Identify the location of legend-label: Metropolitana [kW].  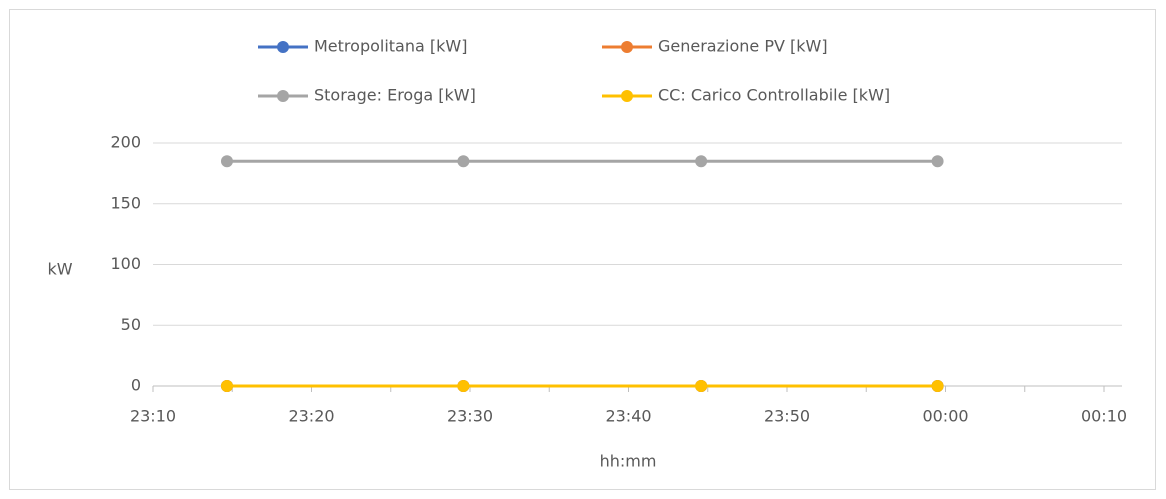
(390, 46).